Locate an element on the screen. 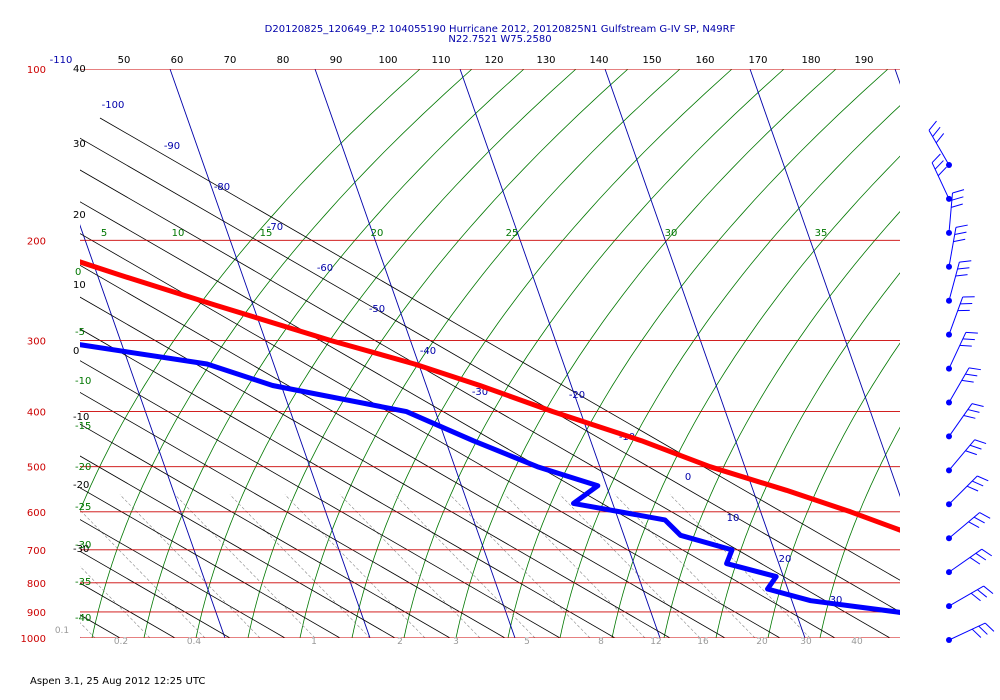 This screenshot has height=700, width=1000. left-scale-green-label: -40 is located at coordinates (83, 618).